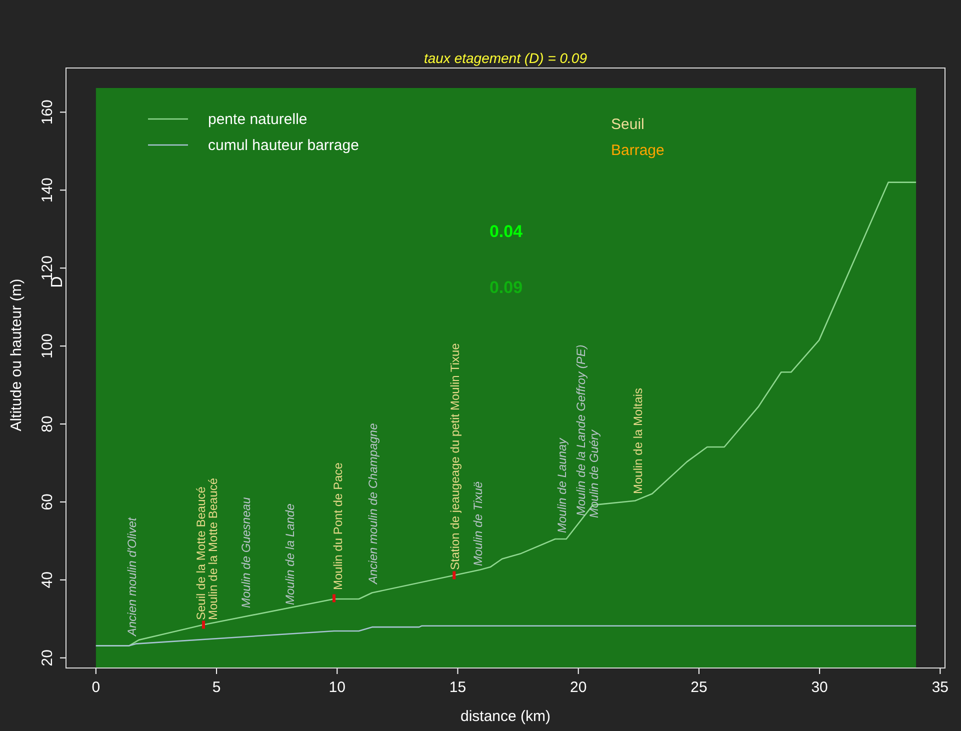 Image resolution: width=961 pixels, height=731 pixels. Describe the element at coordinates (627, 124) in the screenshot. I see `annotation: Seuil` at that location.